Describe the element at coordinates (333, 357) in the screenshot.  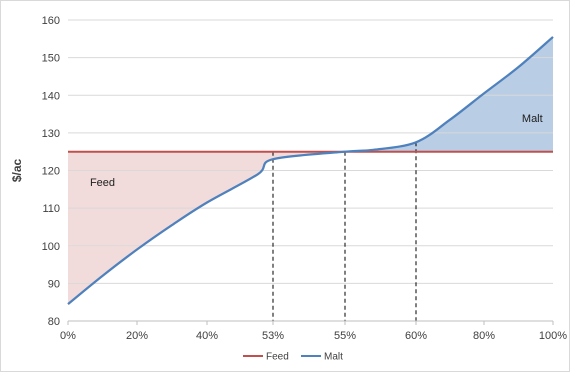
I see `legend-label-malt: Malt` at that location.